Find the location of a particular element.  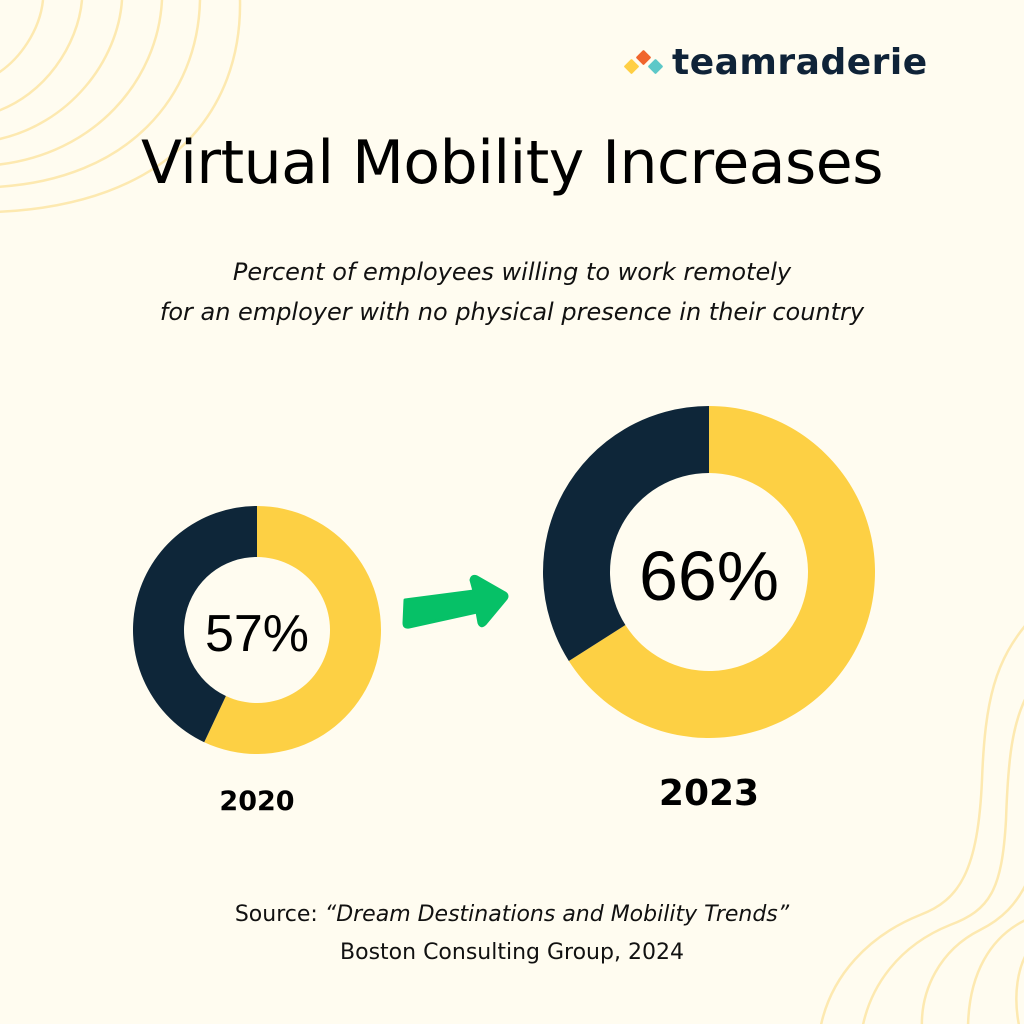

brand-name: teamraderie is located at coordinates (800, 62).